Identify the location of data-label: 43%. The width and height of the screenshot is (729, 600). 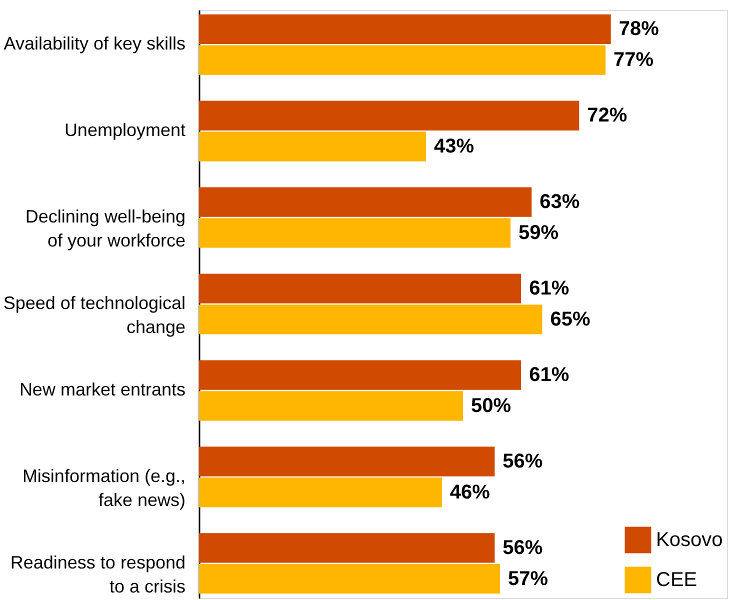
(454, 147).